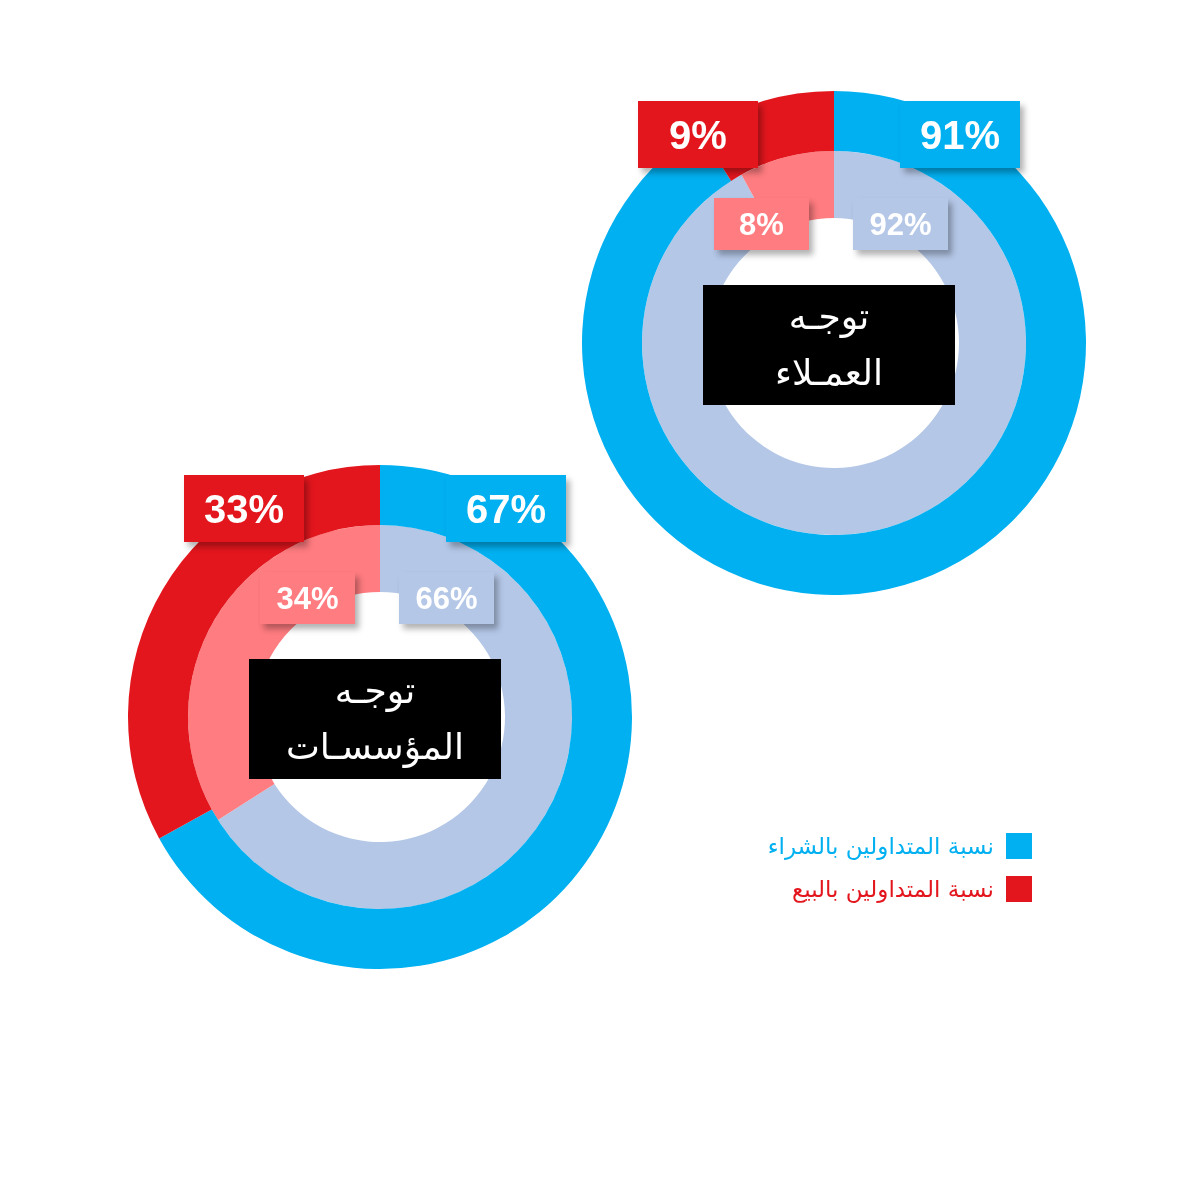 The image size is (1181, 1181). What do you see at coordinates (761, 224) in the screenshot?
I see `data-label: 8%` at bounding box center [761, 224].